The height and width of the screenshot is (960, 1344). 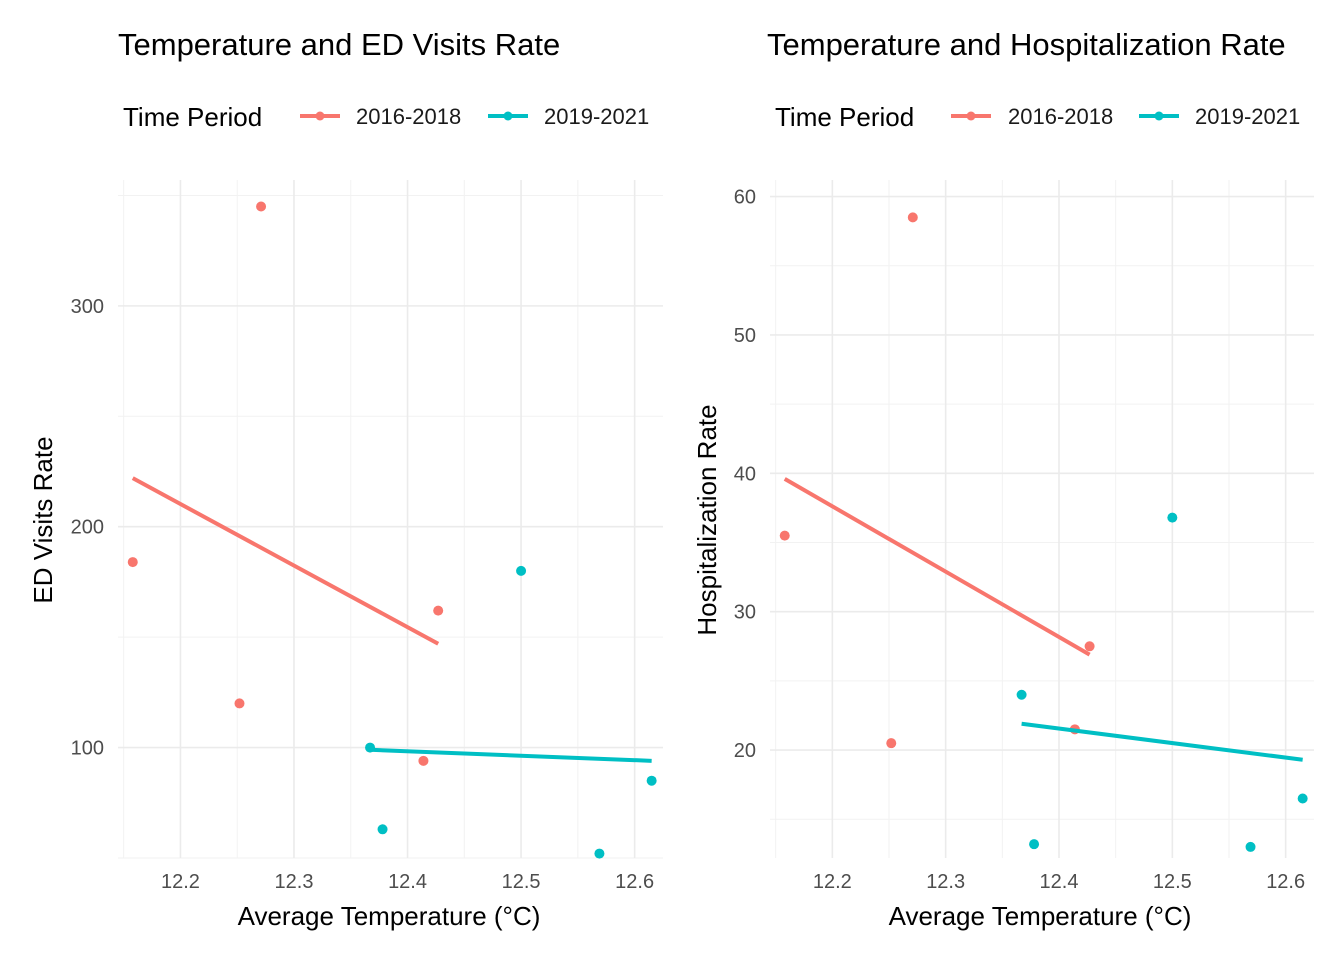 What do you see at coordinates (87, 528) in the screenshot?
I see `y-tick-label: 200` at bounding box center [87, 528].